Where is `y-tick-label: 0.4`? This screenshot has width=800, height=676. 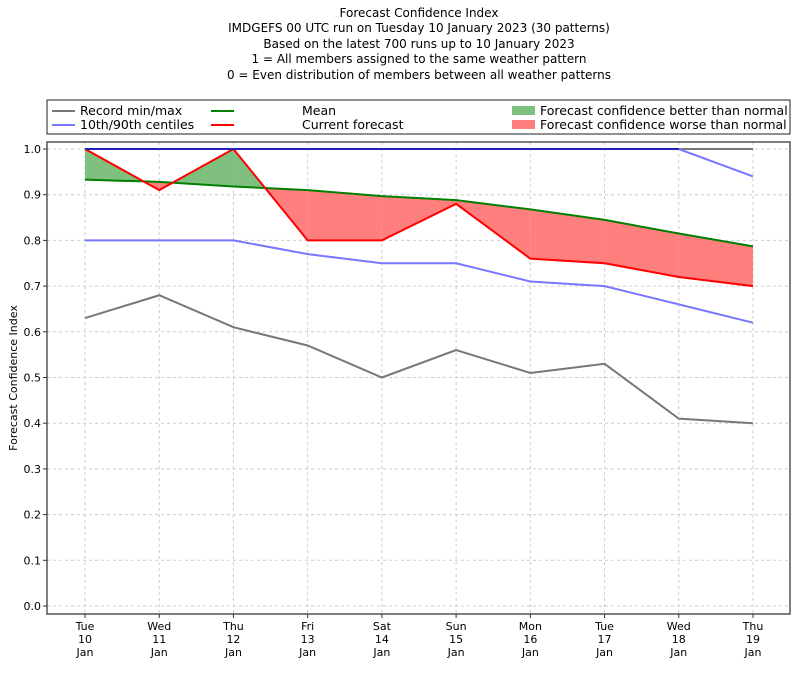
y-tick-label: 0.4 is located at coordinates (33, 423).